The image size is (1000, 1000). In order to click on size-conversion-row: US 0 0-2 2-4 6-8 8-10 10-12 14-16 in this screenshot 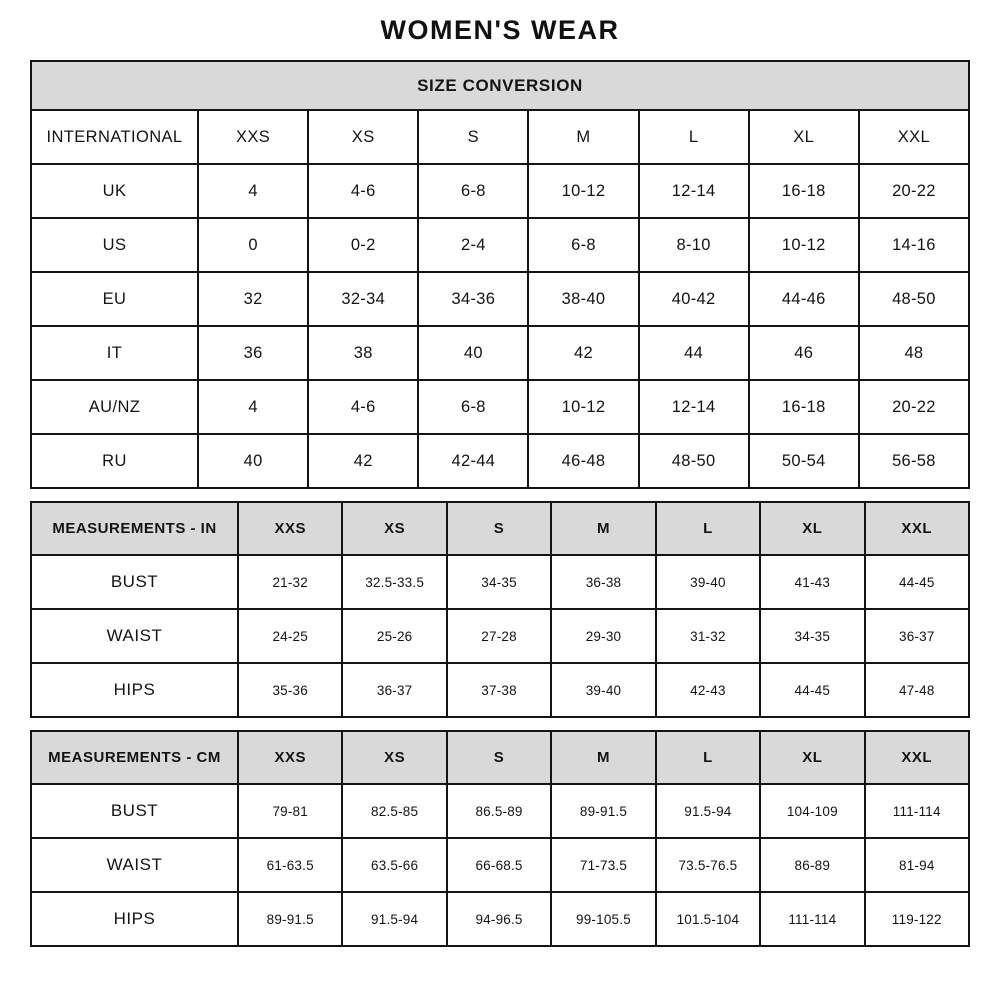, I will do `click(500, 245)`.